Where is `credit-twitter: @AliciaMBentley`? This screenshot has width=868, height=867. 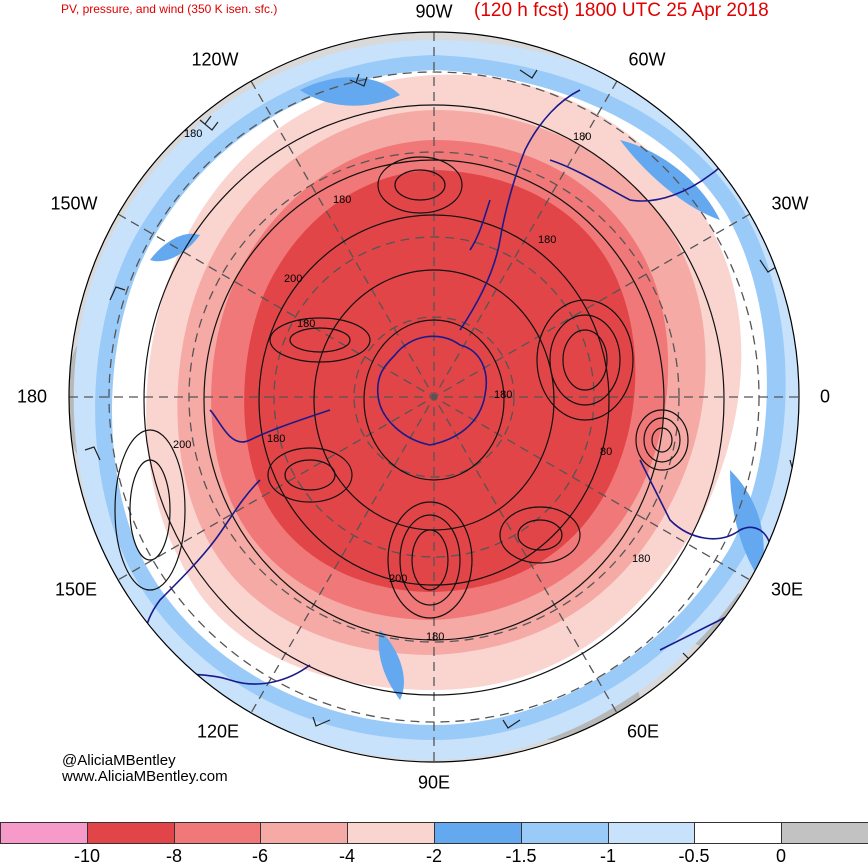
credit-twitter: @AliciaMBentley is located at coordinates (119, 760).